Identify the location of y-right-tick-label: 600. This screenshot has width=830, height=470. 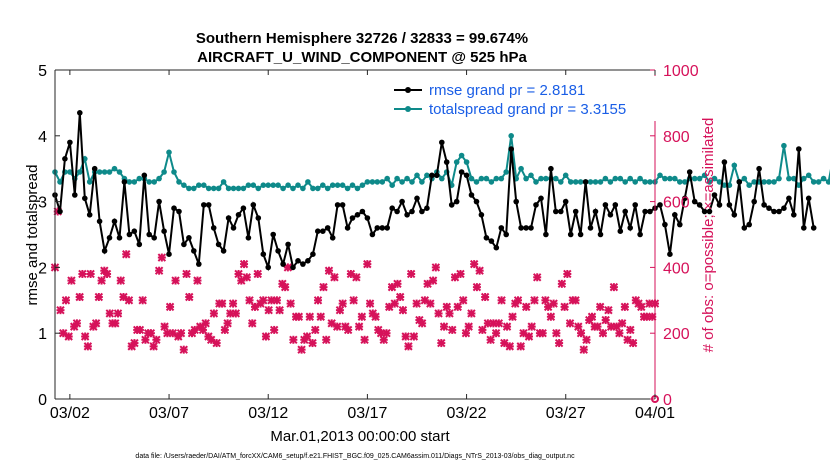
(676, 203).